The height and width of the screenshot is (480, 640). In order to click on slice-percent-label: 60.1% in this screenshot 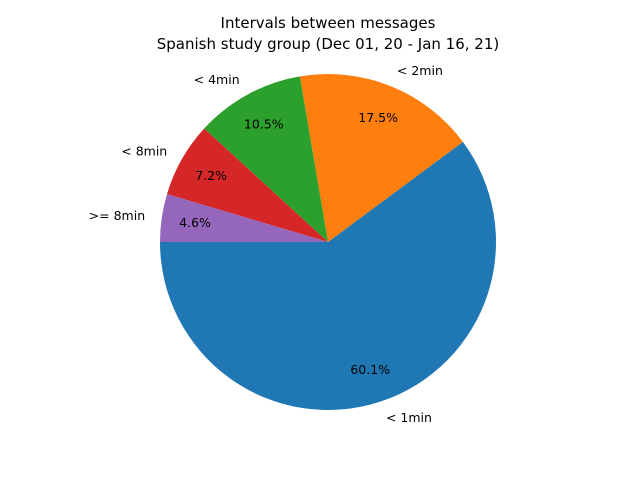, I will do `click(370, 369)`.